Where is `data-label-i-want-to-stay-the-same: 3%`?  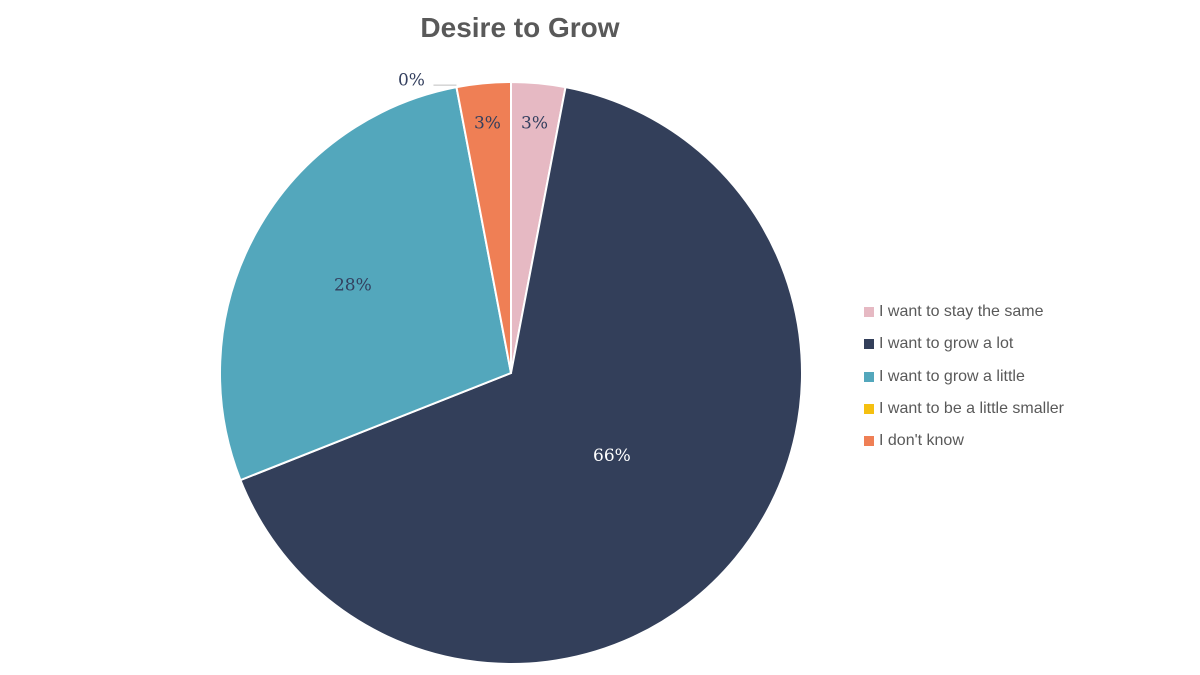
data-label-i-want-to-stay-the-same: 3% is located at coordinates (534, 123).